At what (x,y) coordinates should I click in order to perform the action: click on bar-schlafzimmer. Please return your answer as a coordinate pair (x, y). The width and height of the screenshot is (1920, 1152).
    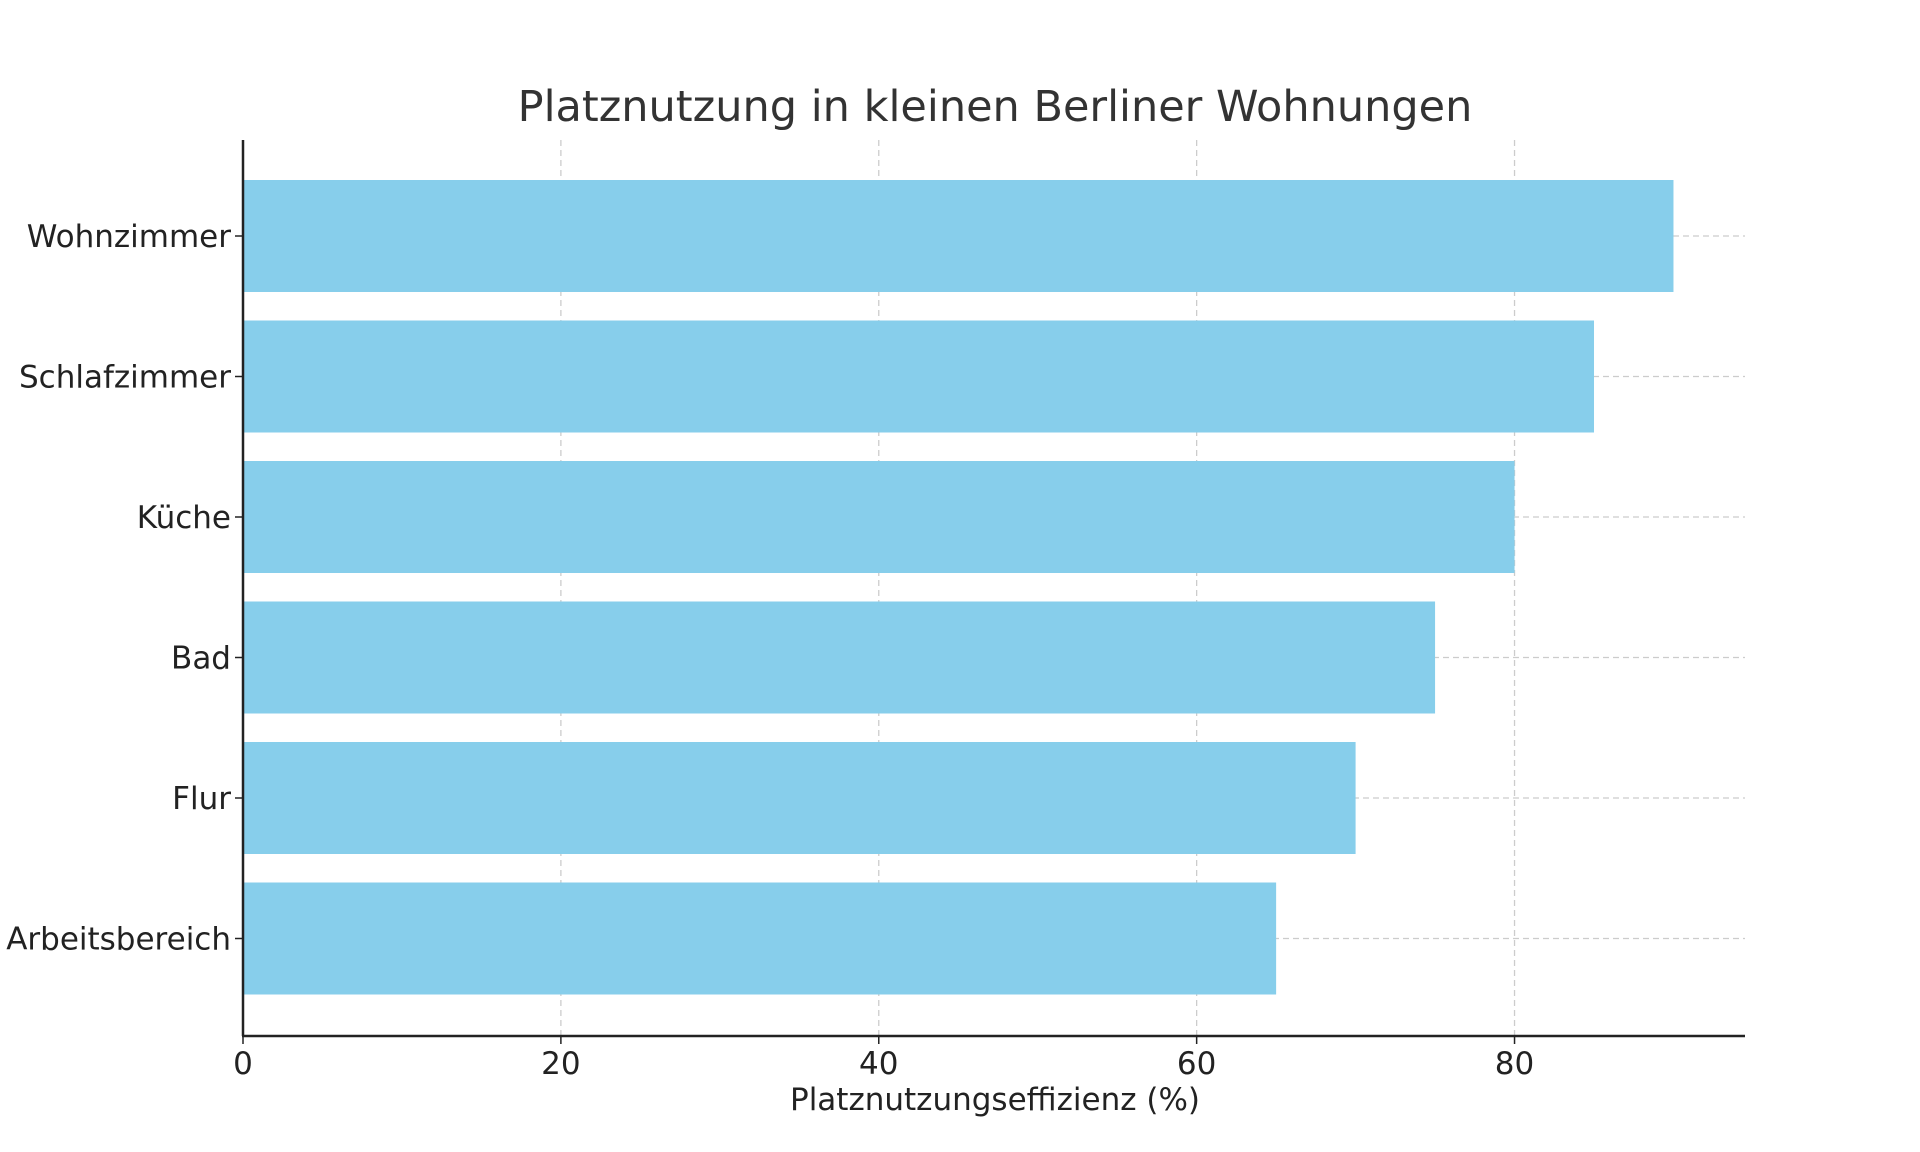
    Looking at the image, I should click on (919, 376).